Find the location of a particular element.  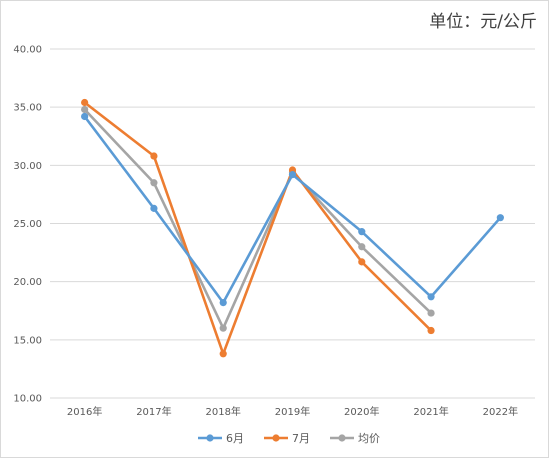

legend: 6月 7月 均价 is located at coordinates (289, 438).